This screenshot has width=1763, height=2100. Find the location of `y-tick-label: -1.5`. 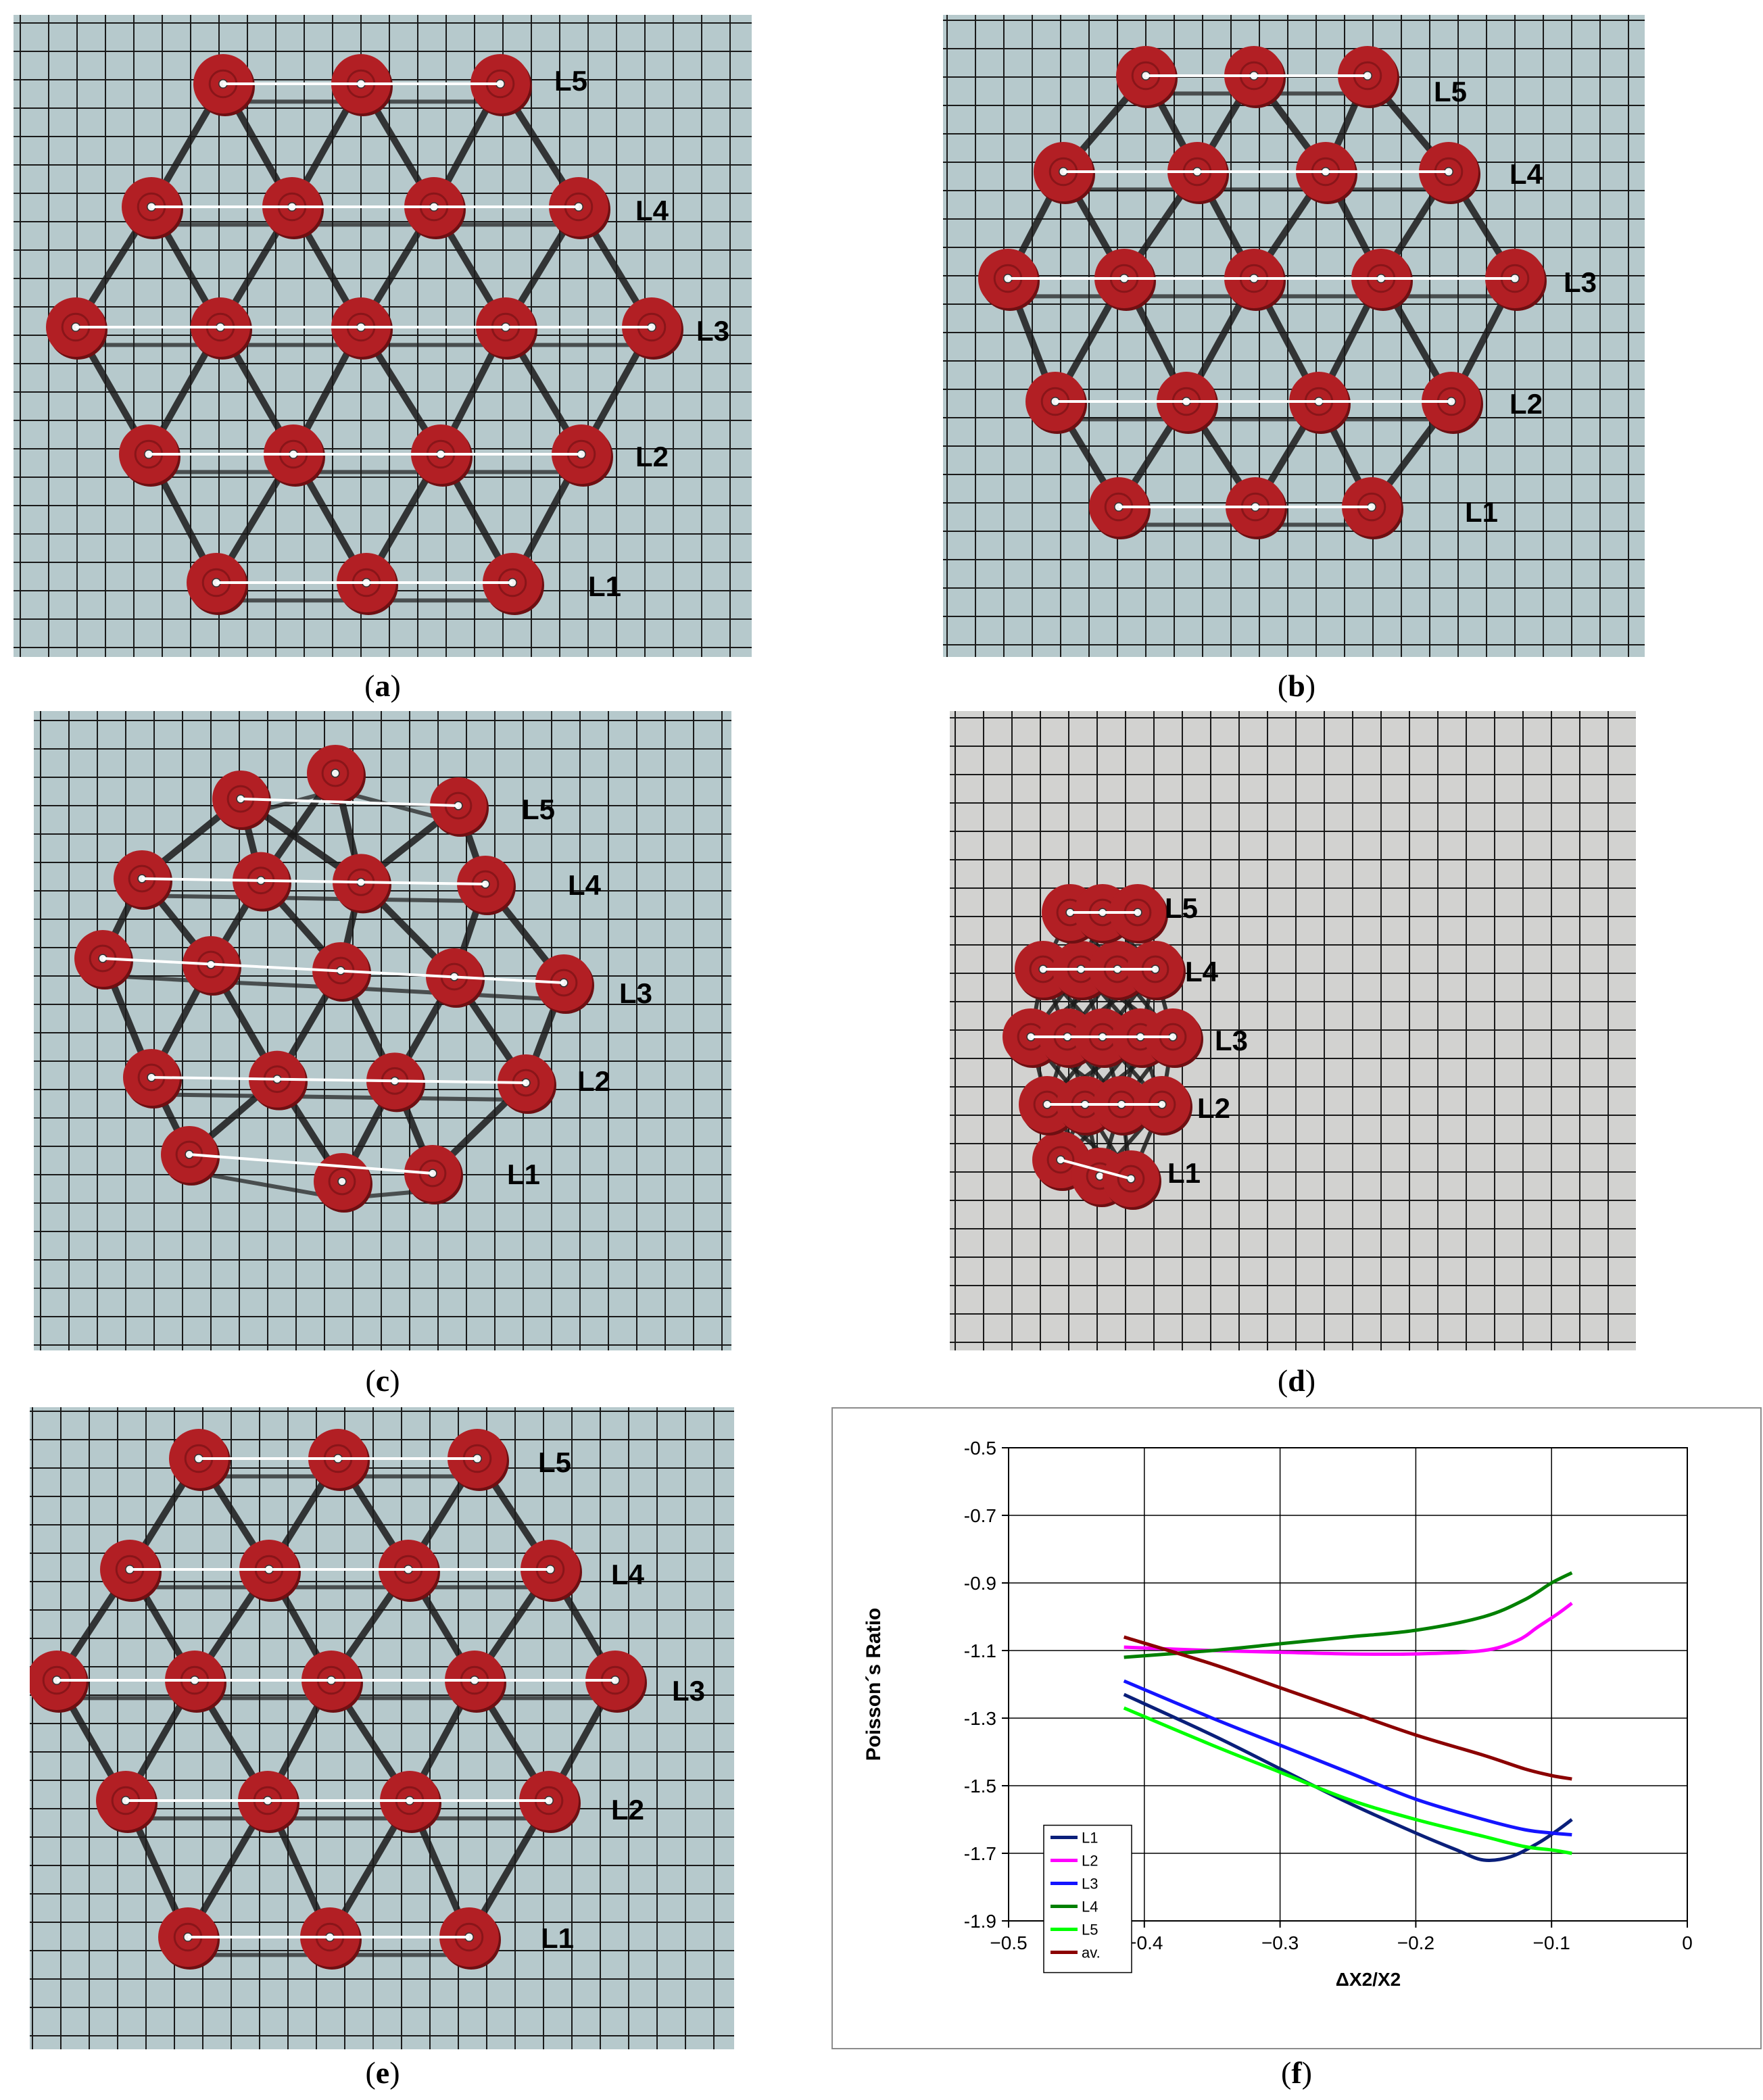

y-tick-label: -1.5 is located at coordinates (980, 1786).